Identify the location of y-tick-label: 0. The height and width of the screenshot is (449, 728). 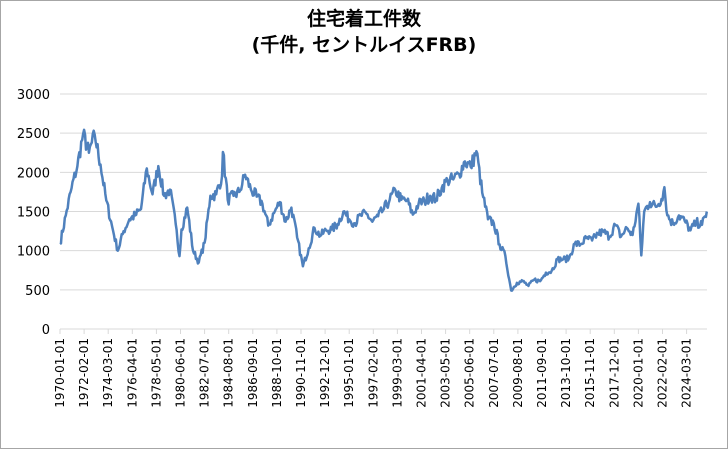
(46, 330).